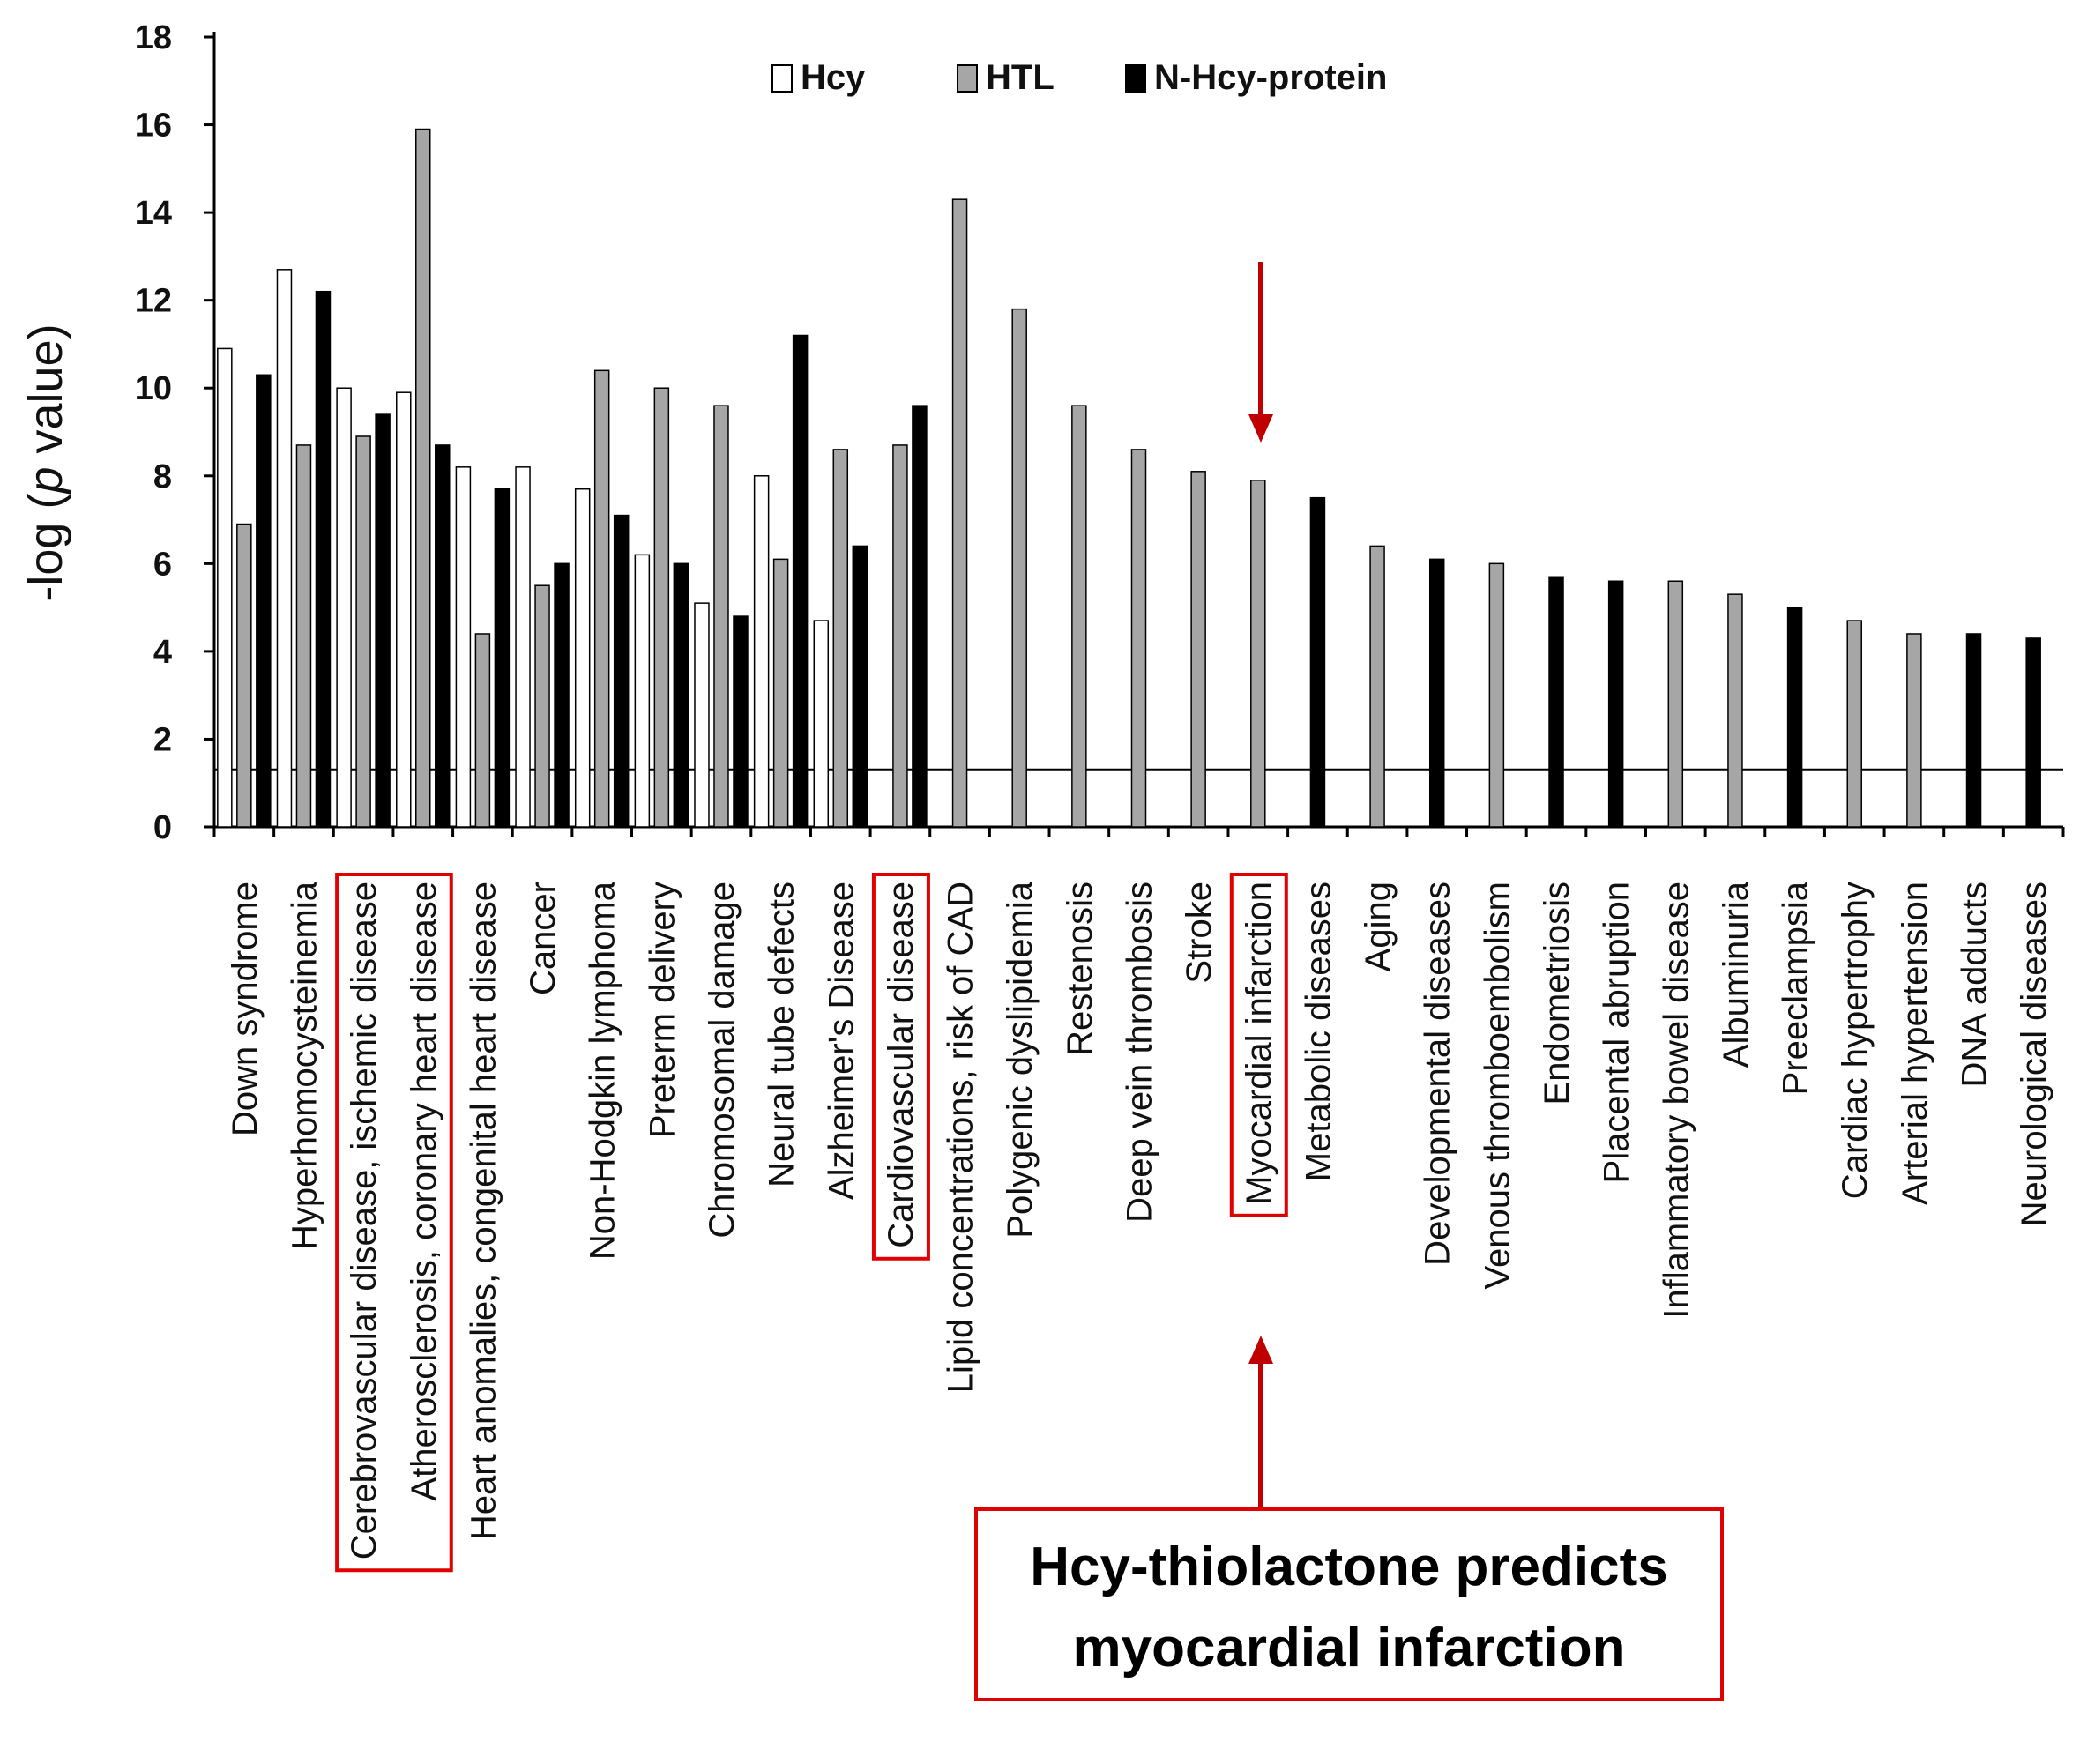 The height and width of the screenshot is (1764, 2087). Describe the element at coordinates (1080, 969) in the screenshot. I see `category-label: Restenosis` at that location.